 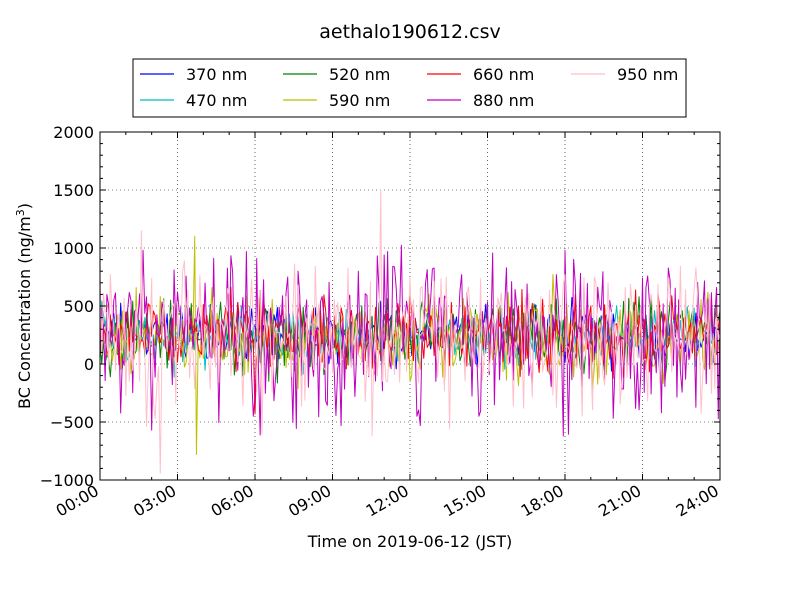 What do you see at coordinates (503, 100) in the screenshot?
I see `legend-label: 880 nm` at bounding box center [503, 100].